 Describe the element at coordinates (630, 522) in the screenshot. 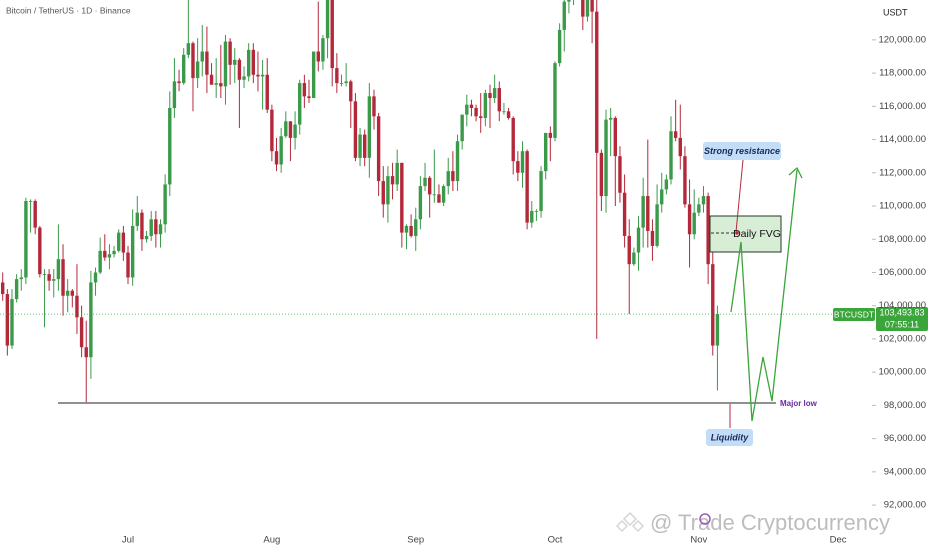

I see `watermark-logo` at that location.